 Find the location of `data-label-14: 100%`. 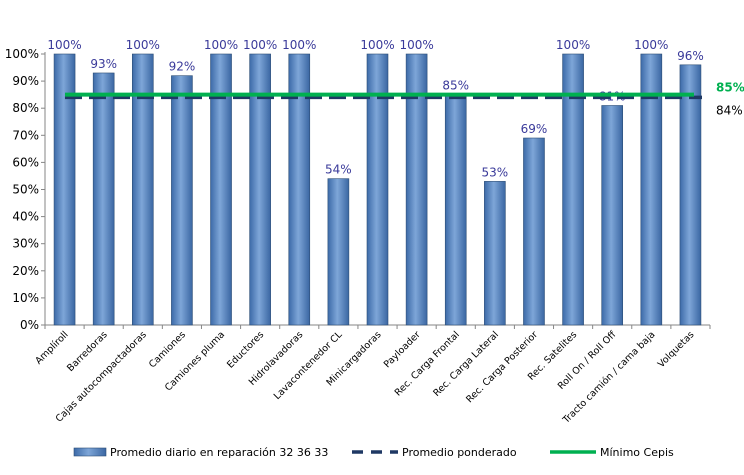

data-label-14: 100% is located at coordinates (573, 45).